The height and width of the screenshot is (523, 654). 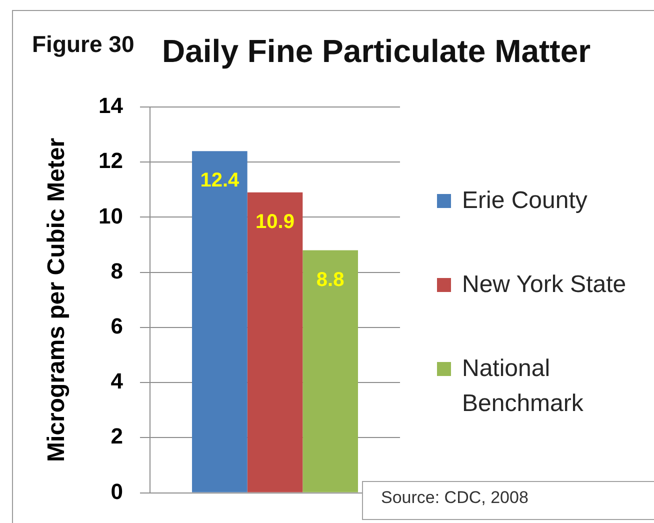 What do you see at coordinates (525, 201) in the screenshot?
I see `legend-label: Erie County` at bounding box center [525, 201].